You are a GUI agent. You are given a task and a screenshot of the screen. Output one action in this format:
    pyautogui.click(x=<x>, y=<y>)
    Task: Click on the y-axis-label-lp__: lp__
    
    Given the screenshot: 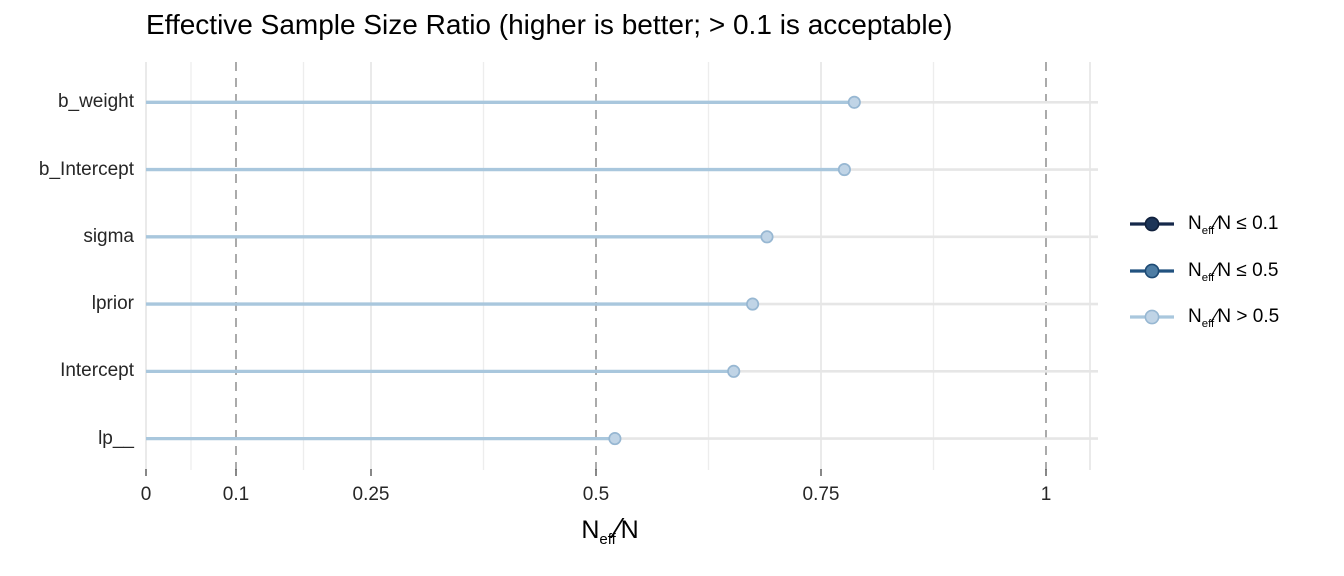 What is the action you would take?
    pyautogui.click(x=116, y=438)
    